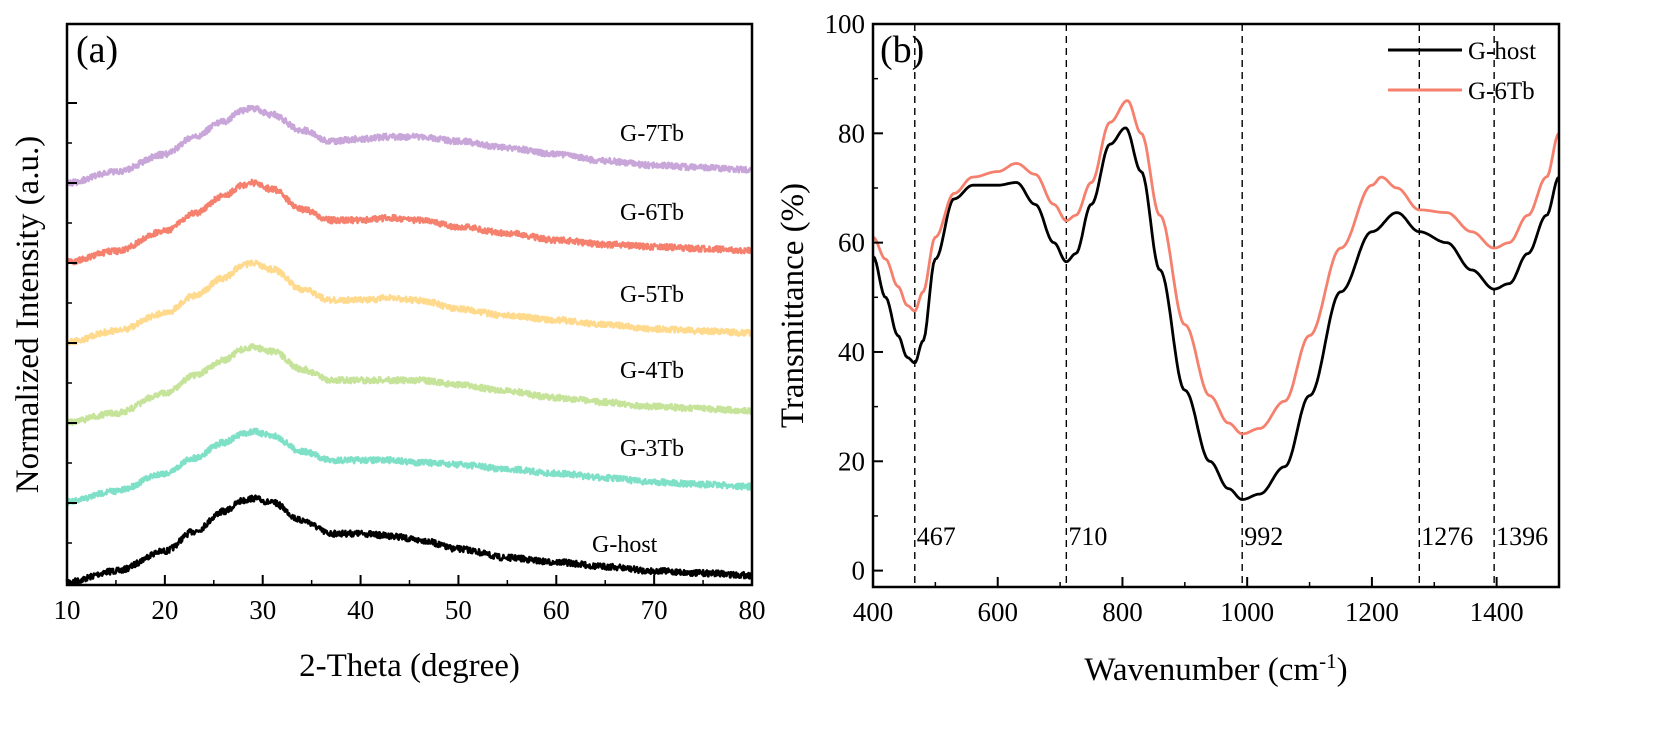 The height and width of the screenshot is (735, 1653). I want to click on panel-a-x-tick-label: 80, so click(752, 610).